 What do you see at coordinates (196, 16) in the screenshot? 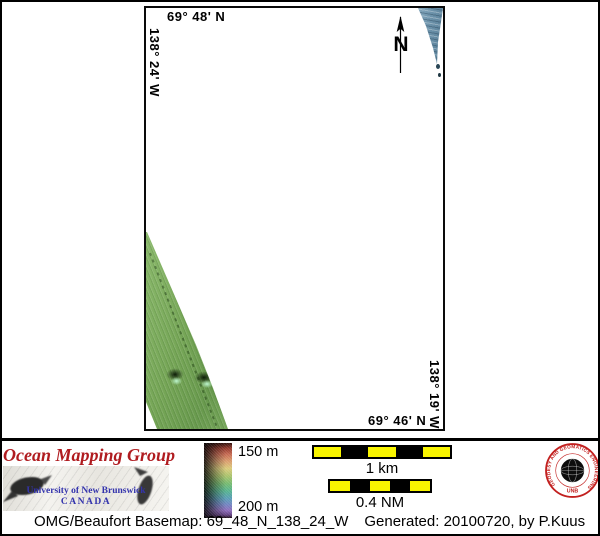
I see `latitude-label-top: 69° 48' N` at bounding box center [196, 16].